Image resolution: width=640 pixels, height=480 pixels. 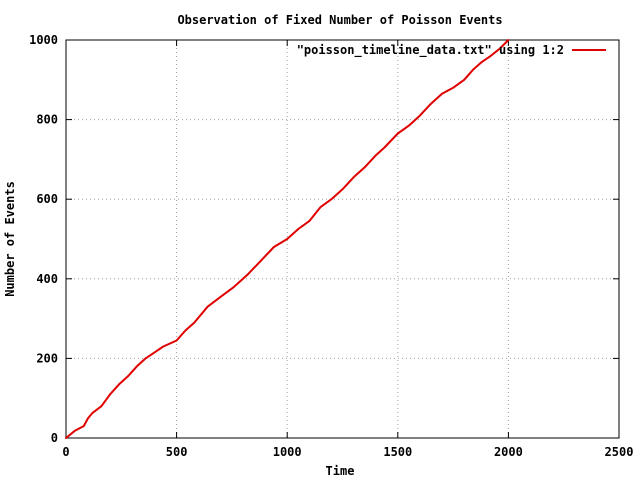 I want to click on y-tick-label: 400, so click(x=47, y=279).